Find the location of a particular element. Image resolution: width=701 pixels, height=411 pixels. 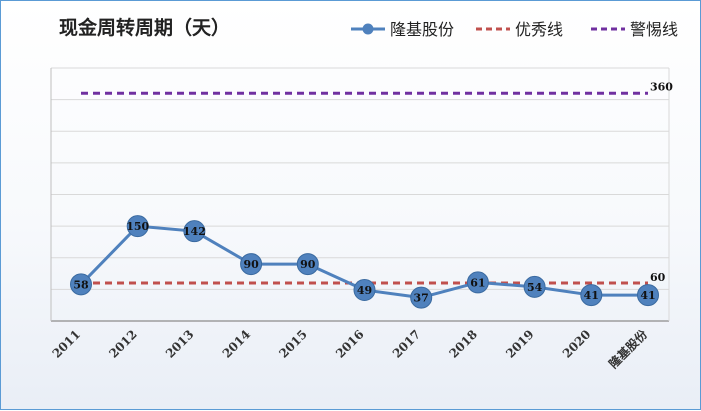

legend-entry-warning: 警惕线 is located at coordinates (634, 29).